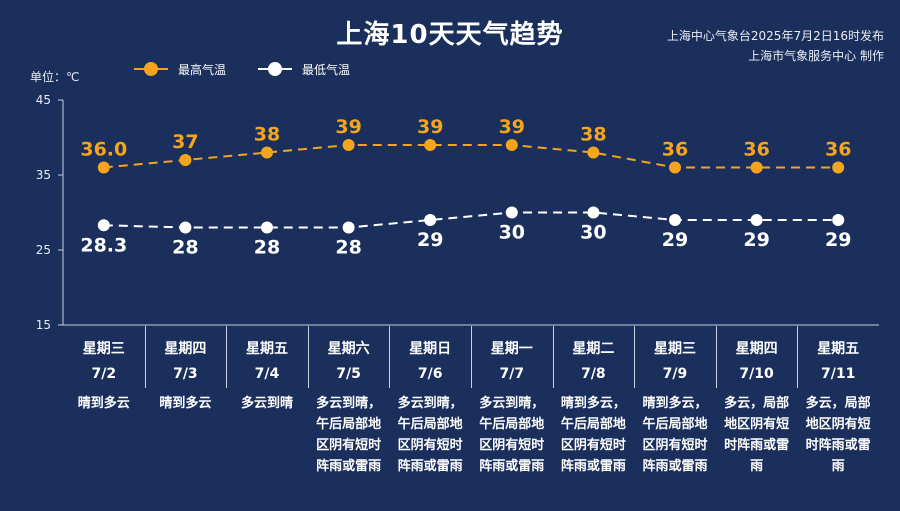  I want to click on weather-description: 多云到晴, so click(267, 403).